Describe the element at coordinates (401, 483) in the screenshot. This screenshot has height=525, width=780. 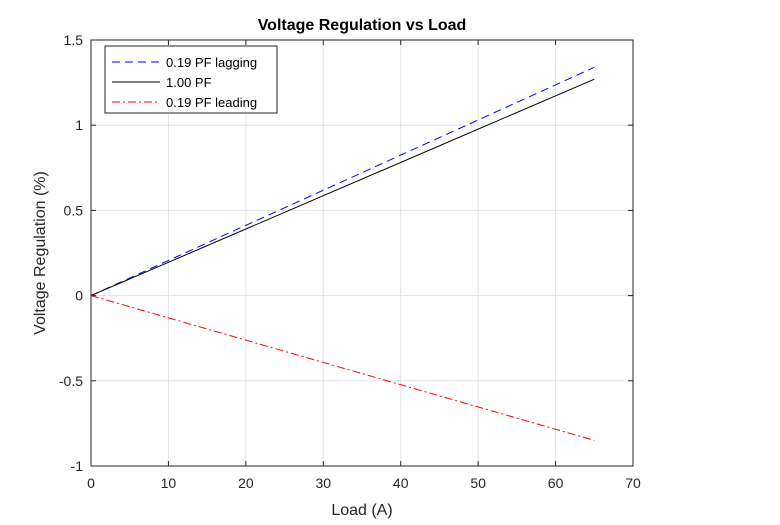
I see `x-tick-label: 40` at that location.